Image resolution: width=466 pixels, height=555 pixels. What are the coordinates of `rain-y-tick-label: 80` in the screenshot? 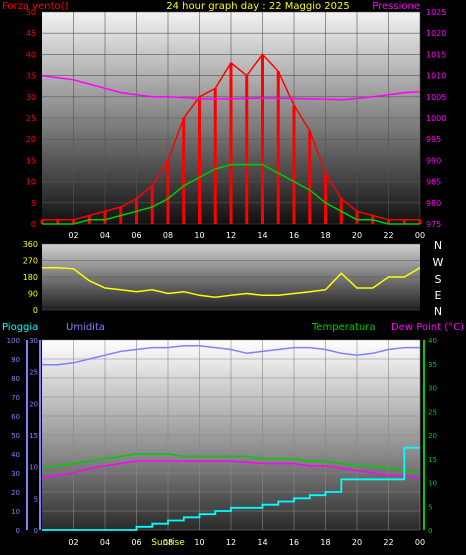 It's located at (15, 379).